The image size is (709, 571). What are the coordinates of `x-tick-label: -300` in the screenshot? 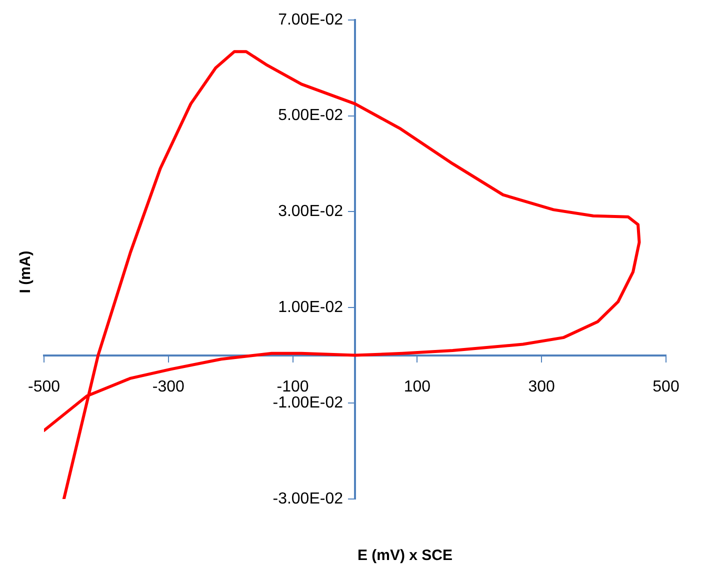 It's located at (168, 387).